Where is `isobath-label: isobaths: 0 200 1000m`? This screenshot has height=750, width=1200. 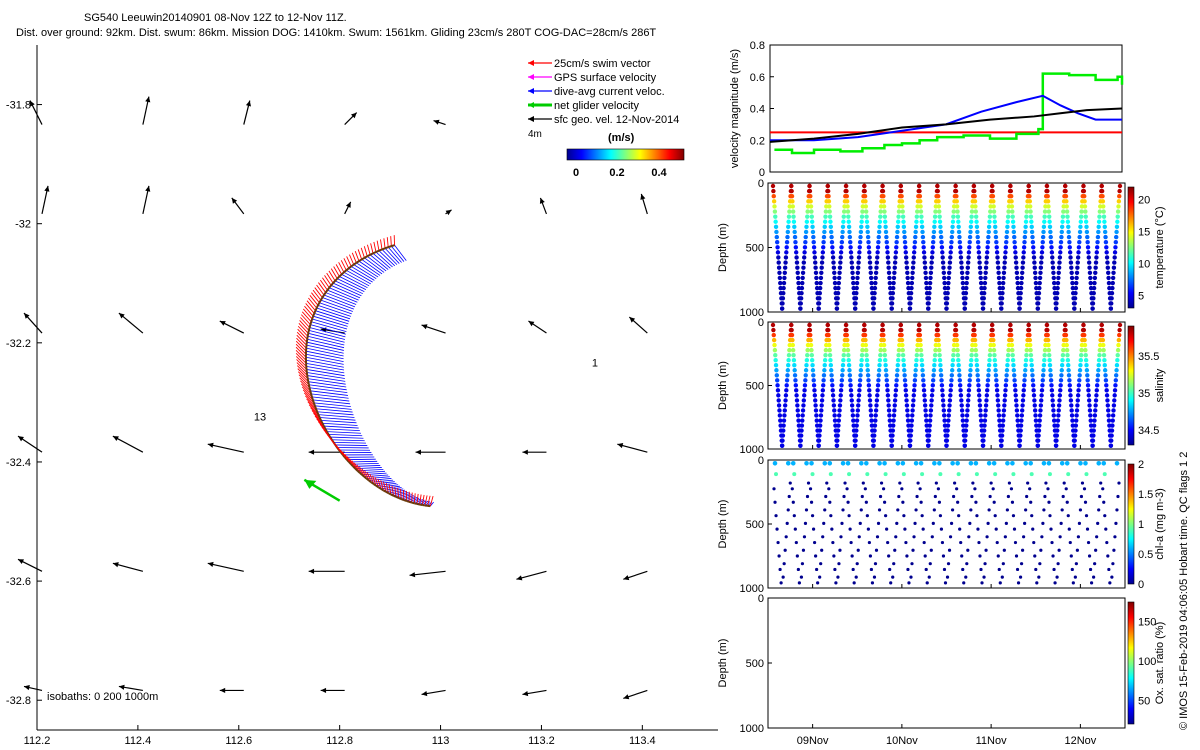
isobath-label: isobaths: 0 200 1000m is located at coordinates (102, 697).